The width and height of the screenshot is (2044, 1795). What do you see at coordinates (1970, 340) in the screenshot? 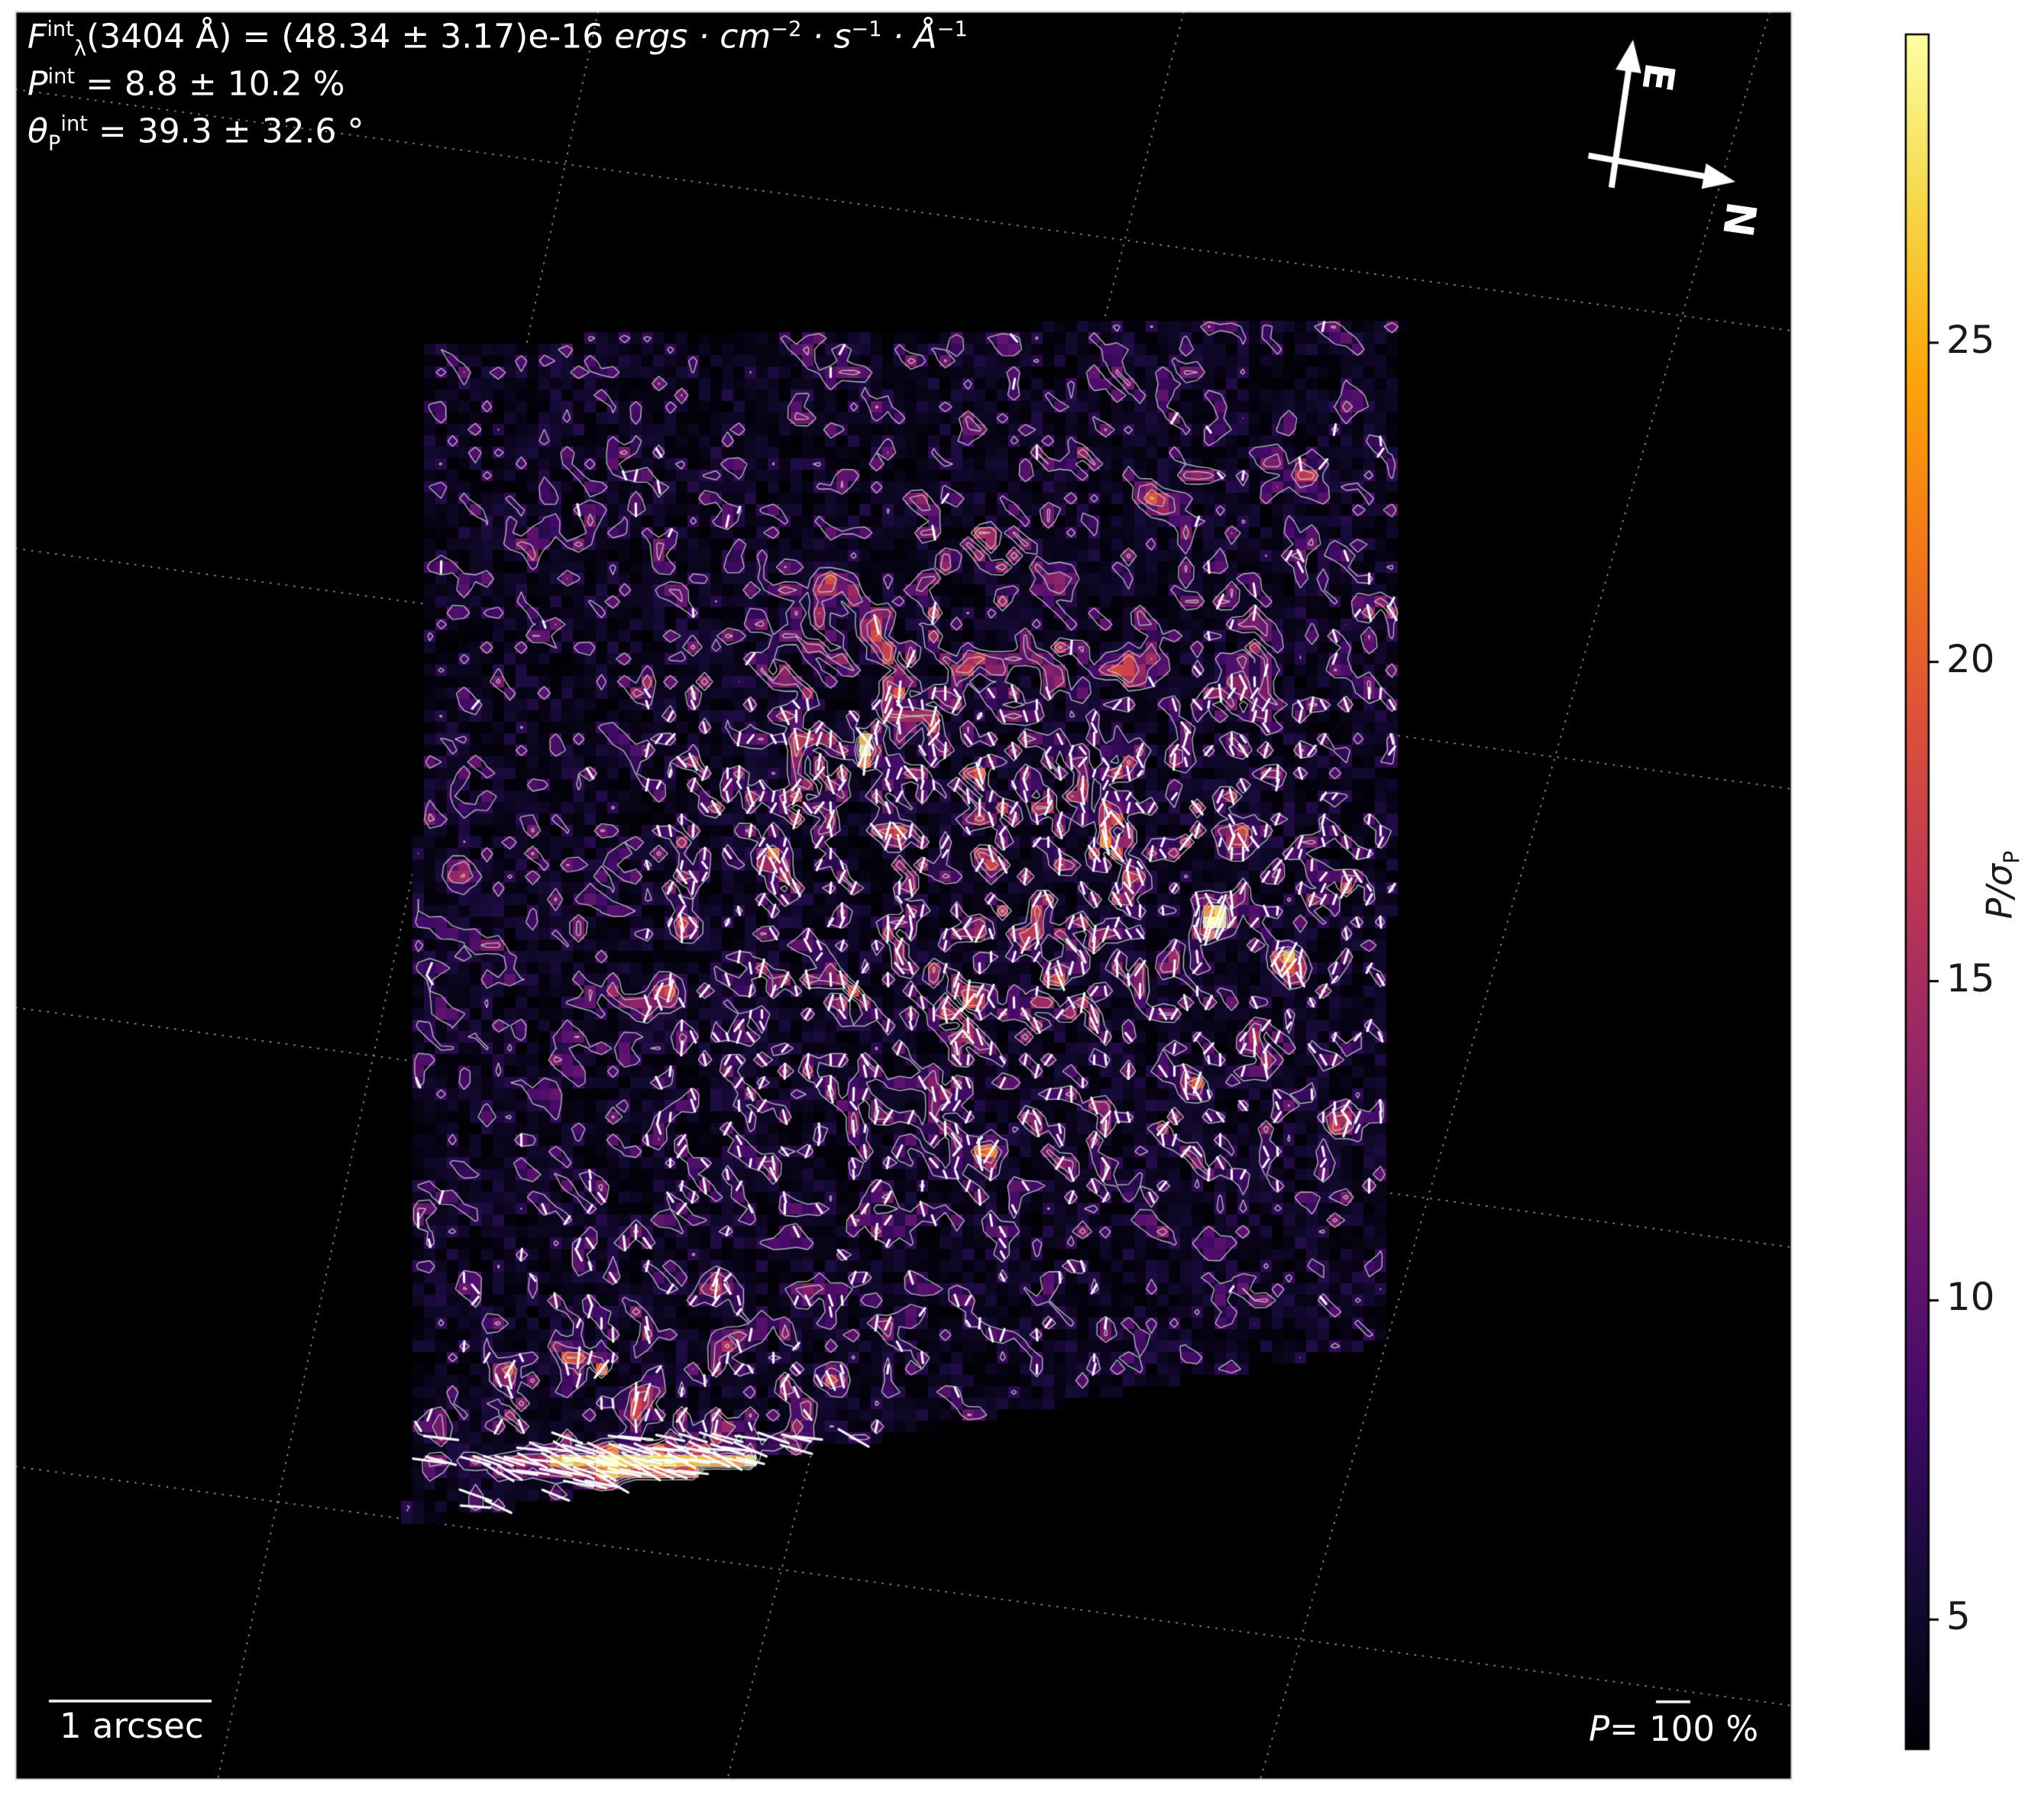
I see `colorbar-tick-label: 25` at bounding box center [1970, 340].